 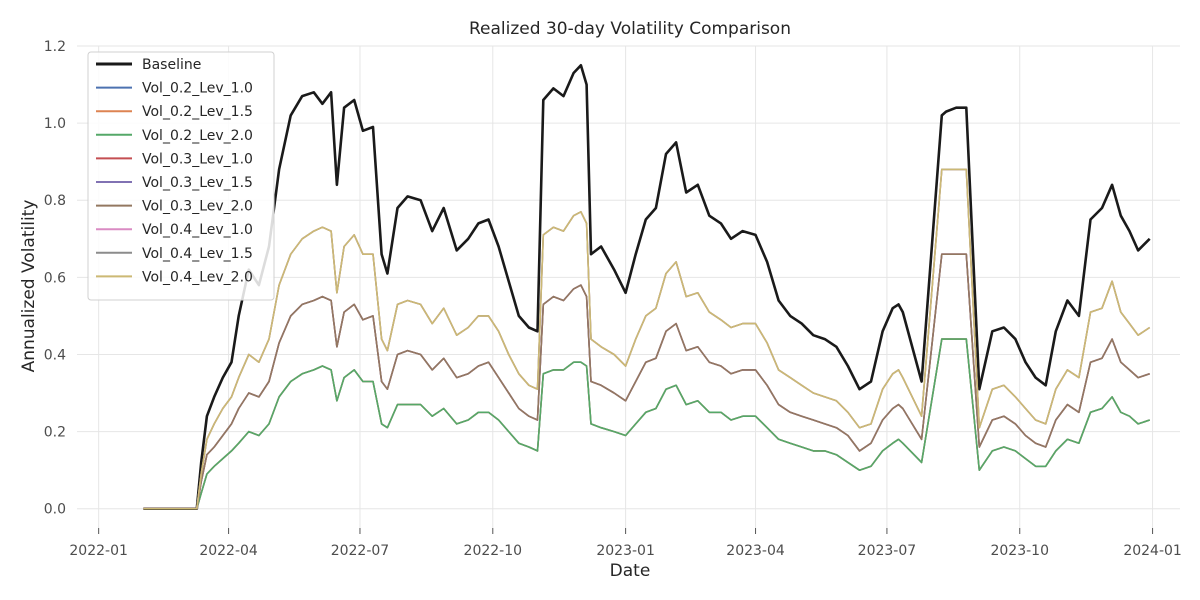 What do you see at coordinates (55, 433) in the screenshot?
I see `y-tick-label: 0.2` at bounding box center [55, 433].